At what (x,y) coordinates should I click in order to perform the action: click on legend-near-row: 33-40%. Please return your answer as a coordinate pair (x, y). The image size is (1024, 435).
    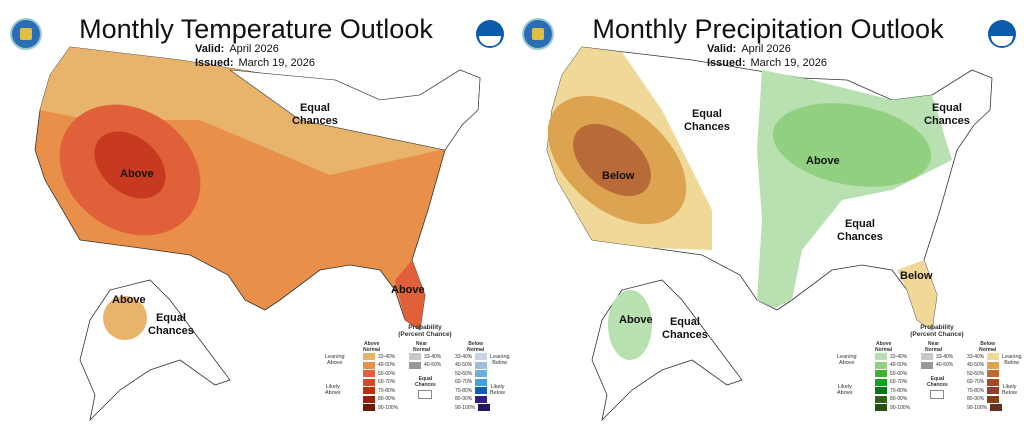
    Looking at the image, I should click on (937, 356).